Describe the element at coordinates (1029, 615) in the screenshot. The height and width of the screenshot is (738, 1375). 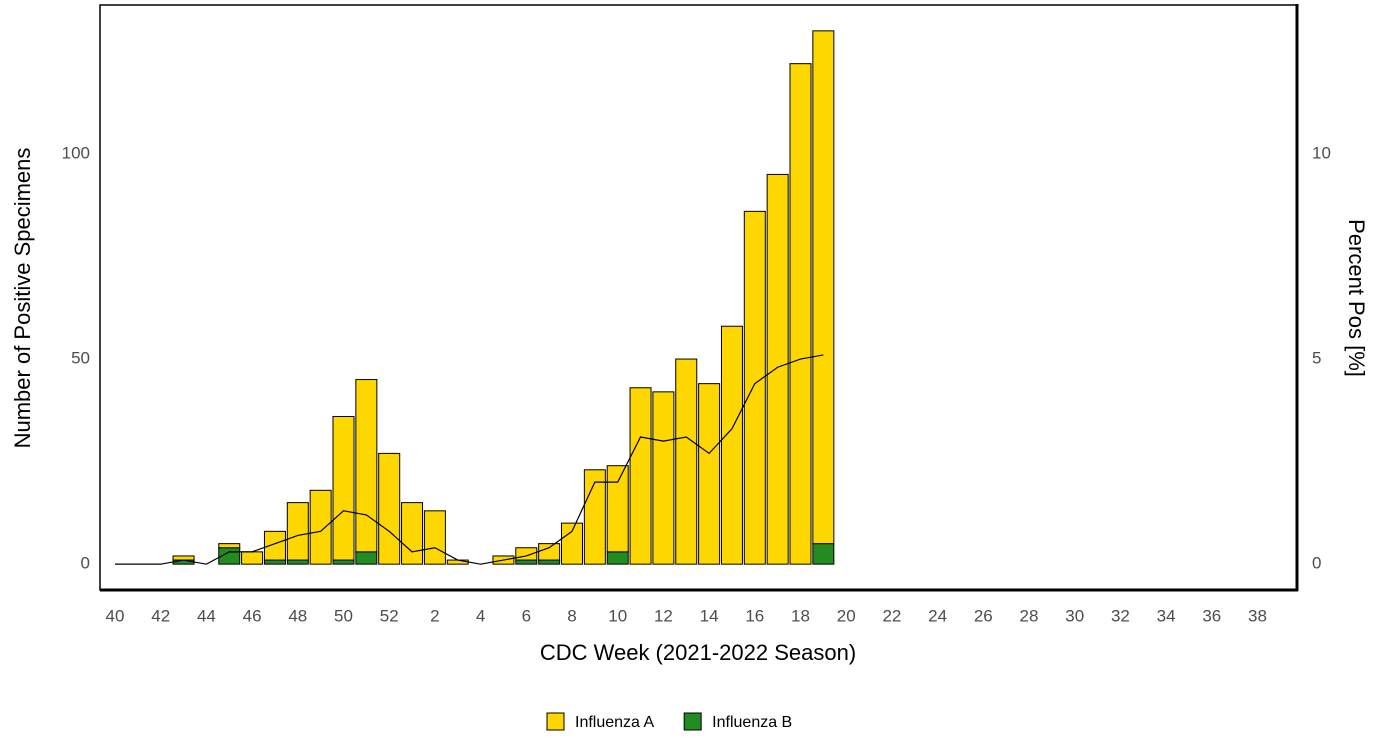
I see `x-tick-label: 28` at that location.